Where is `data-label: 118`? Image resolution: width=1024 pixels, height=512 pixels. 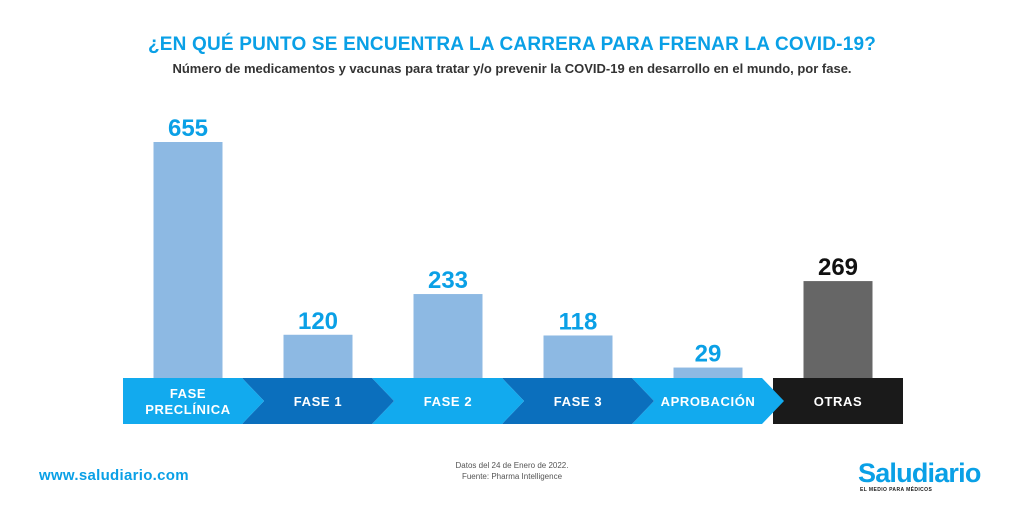 data-label: 118 is located at coordinates (578, 321).